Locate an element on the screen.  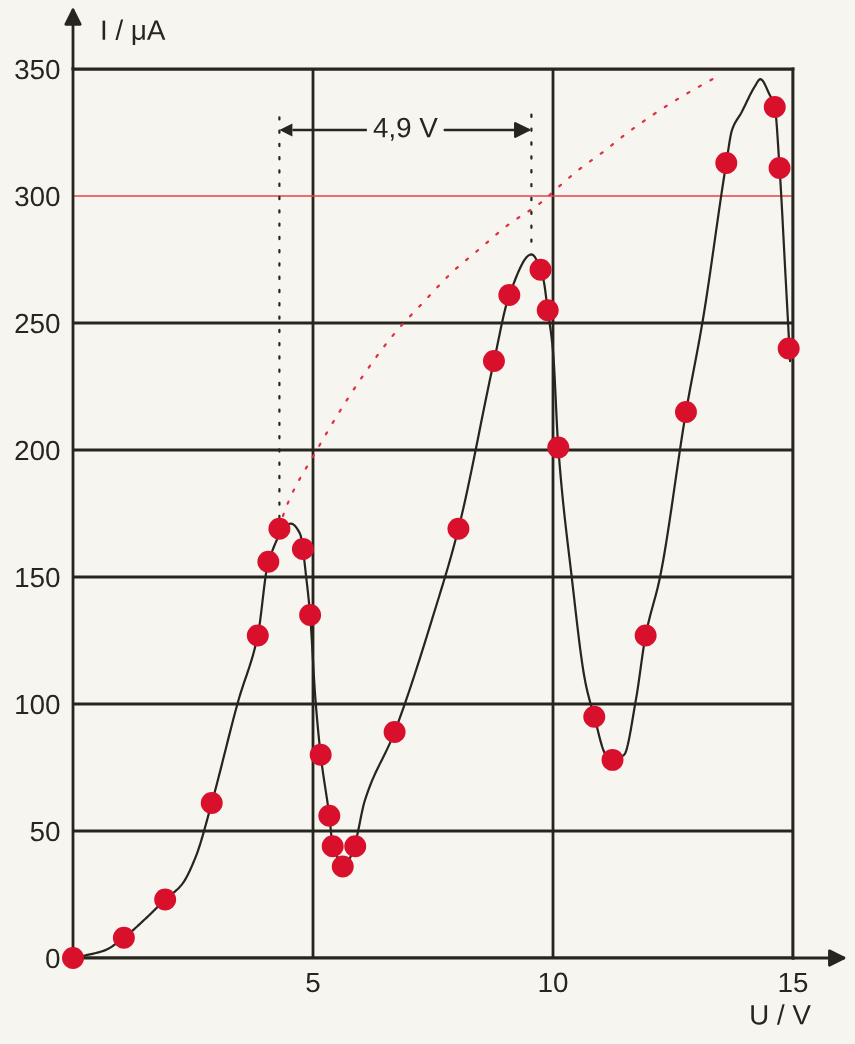
x-tick-label: 15 is located at coordinates (793, 982).